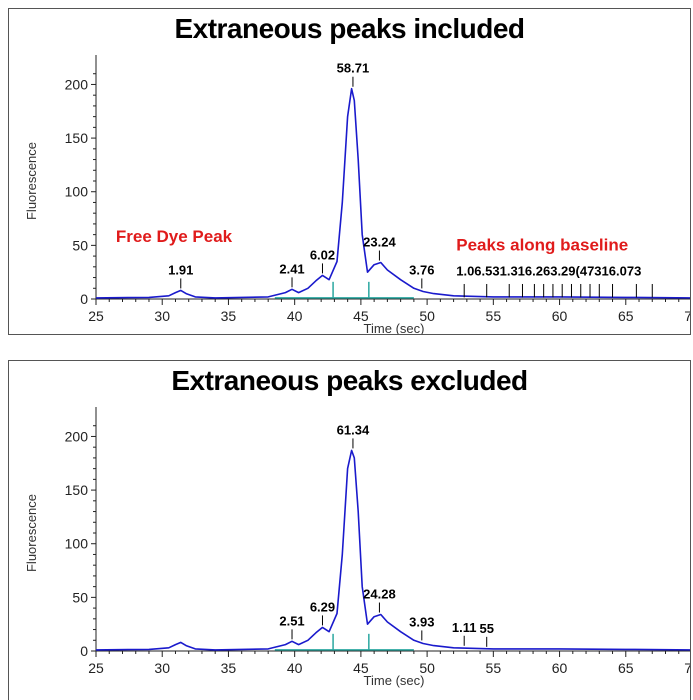  I want to click on peak-label: 24.28, so click(379, 594).